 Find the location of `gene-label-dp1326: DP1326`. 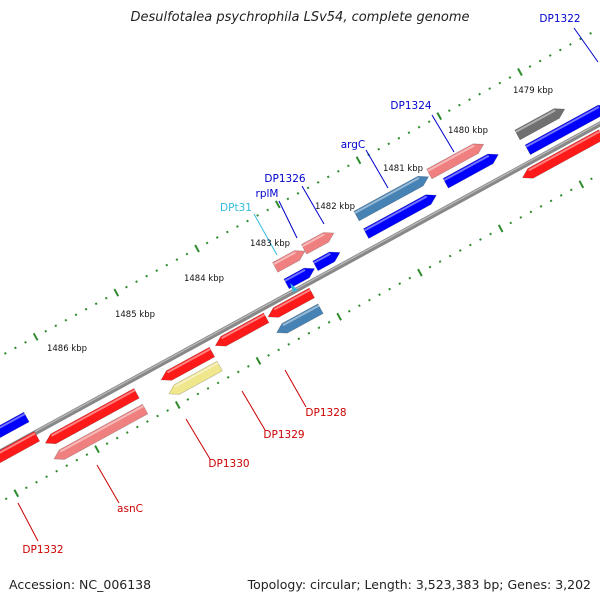

gene-label-dp1326: DP1326 is located at coordinates (284, 179).